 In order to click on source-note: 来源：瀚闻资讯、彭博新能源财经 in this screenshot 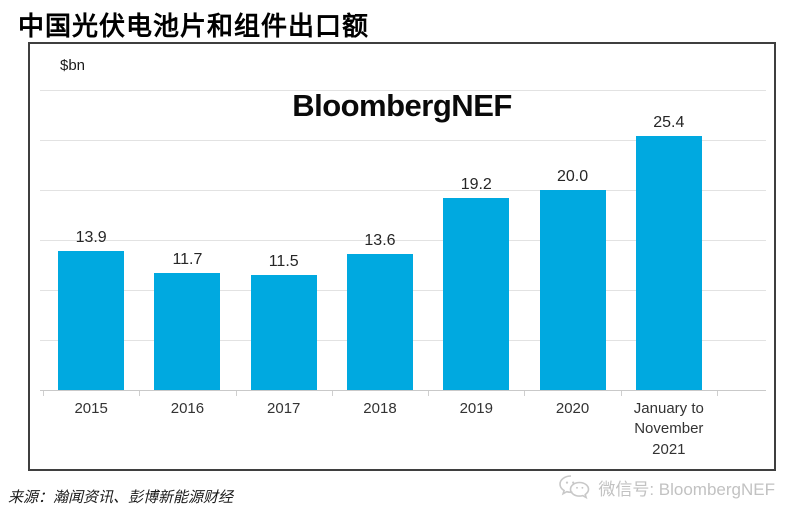, I will do `click(121, 497)`.